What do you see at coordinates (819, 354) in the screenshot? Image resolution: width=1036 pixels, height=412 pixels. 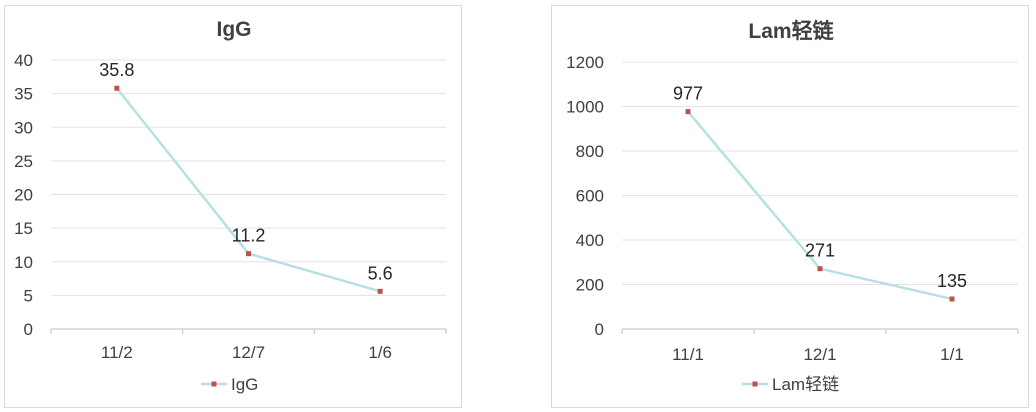 I see `x-tick-label: 12/1` at bounding box center [819, 354].